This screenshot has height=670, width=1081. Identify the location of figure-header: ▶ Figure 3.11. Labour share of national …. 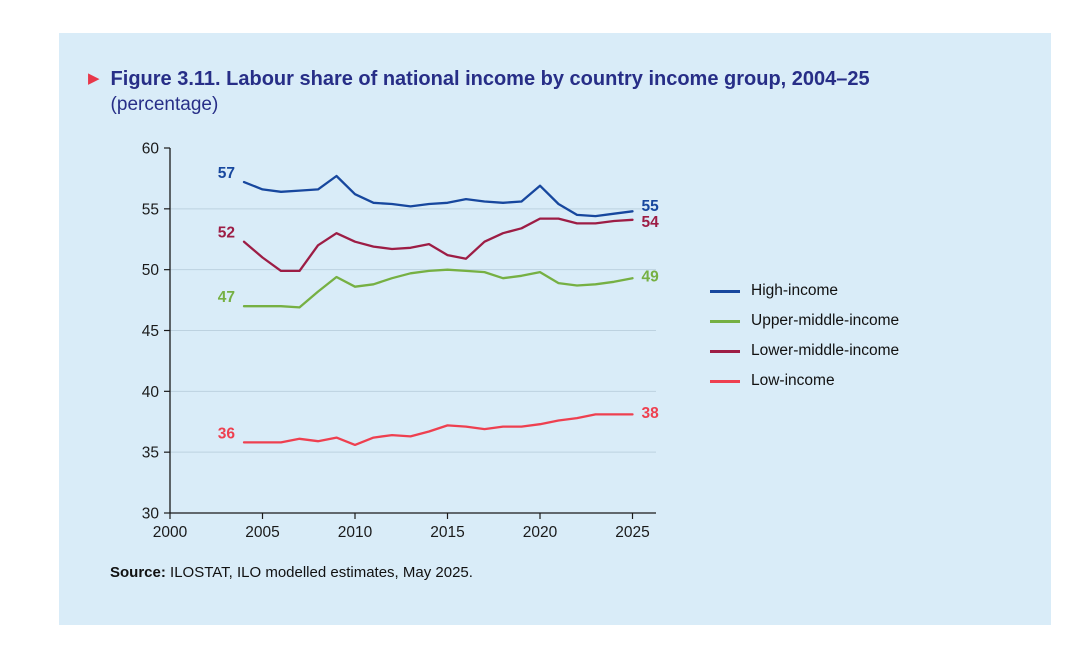
(553, 92).